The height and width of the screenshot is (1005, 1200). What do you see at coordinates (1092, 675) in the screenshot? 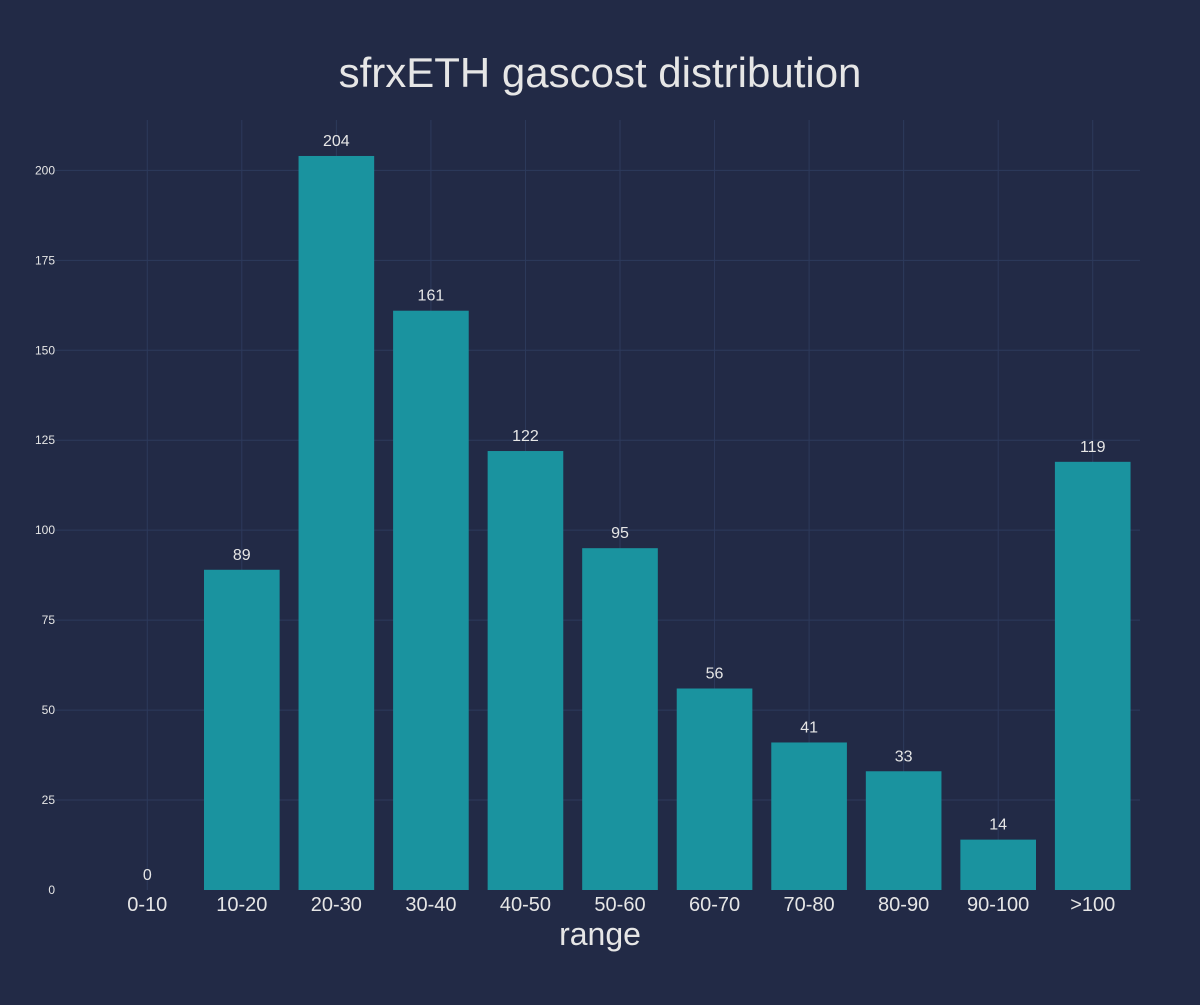
I see `bar->100` at bounding box center [1092, 675].